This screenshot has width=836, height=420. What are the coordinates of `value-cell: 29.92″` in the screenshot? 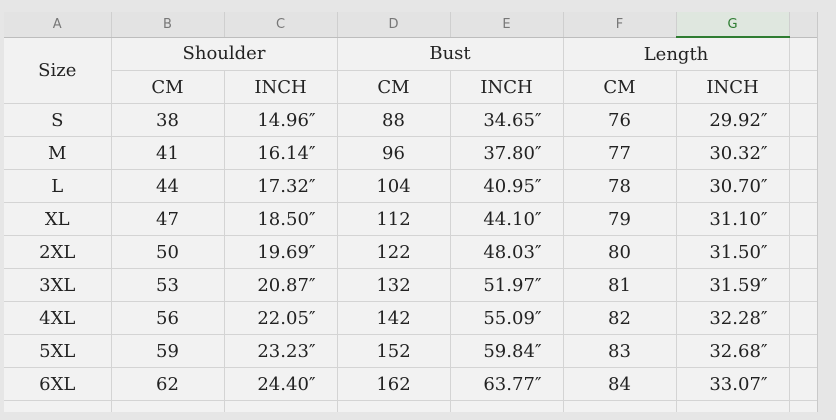 It's located at (733, 120).